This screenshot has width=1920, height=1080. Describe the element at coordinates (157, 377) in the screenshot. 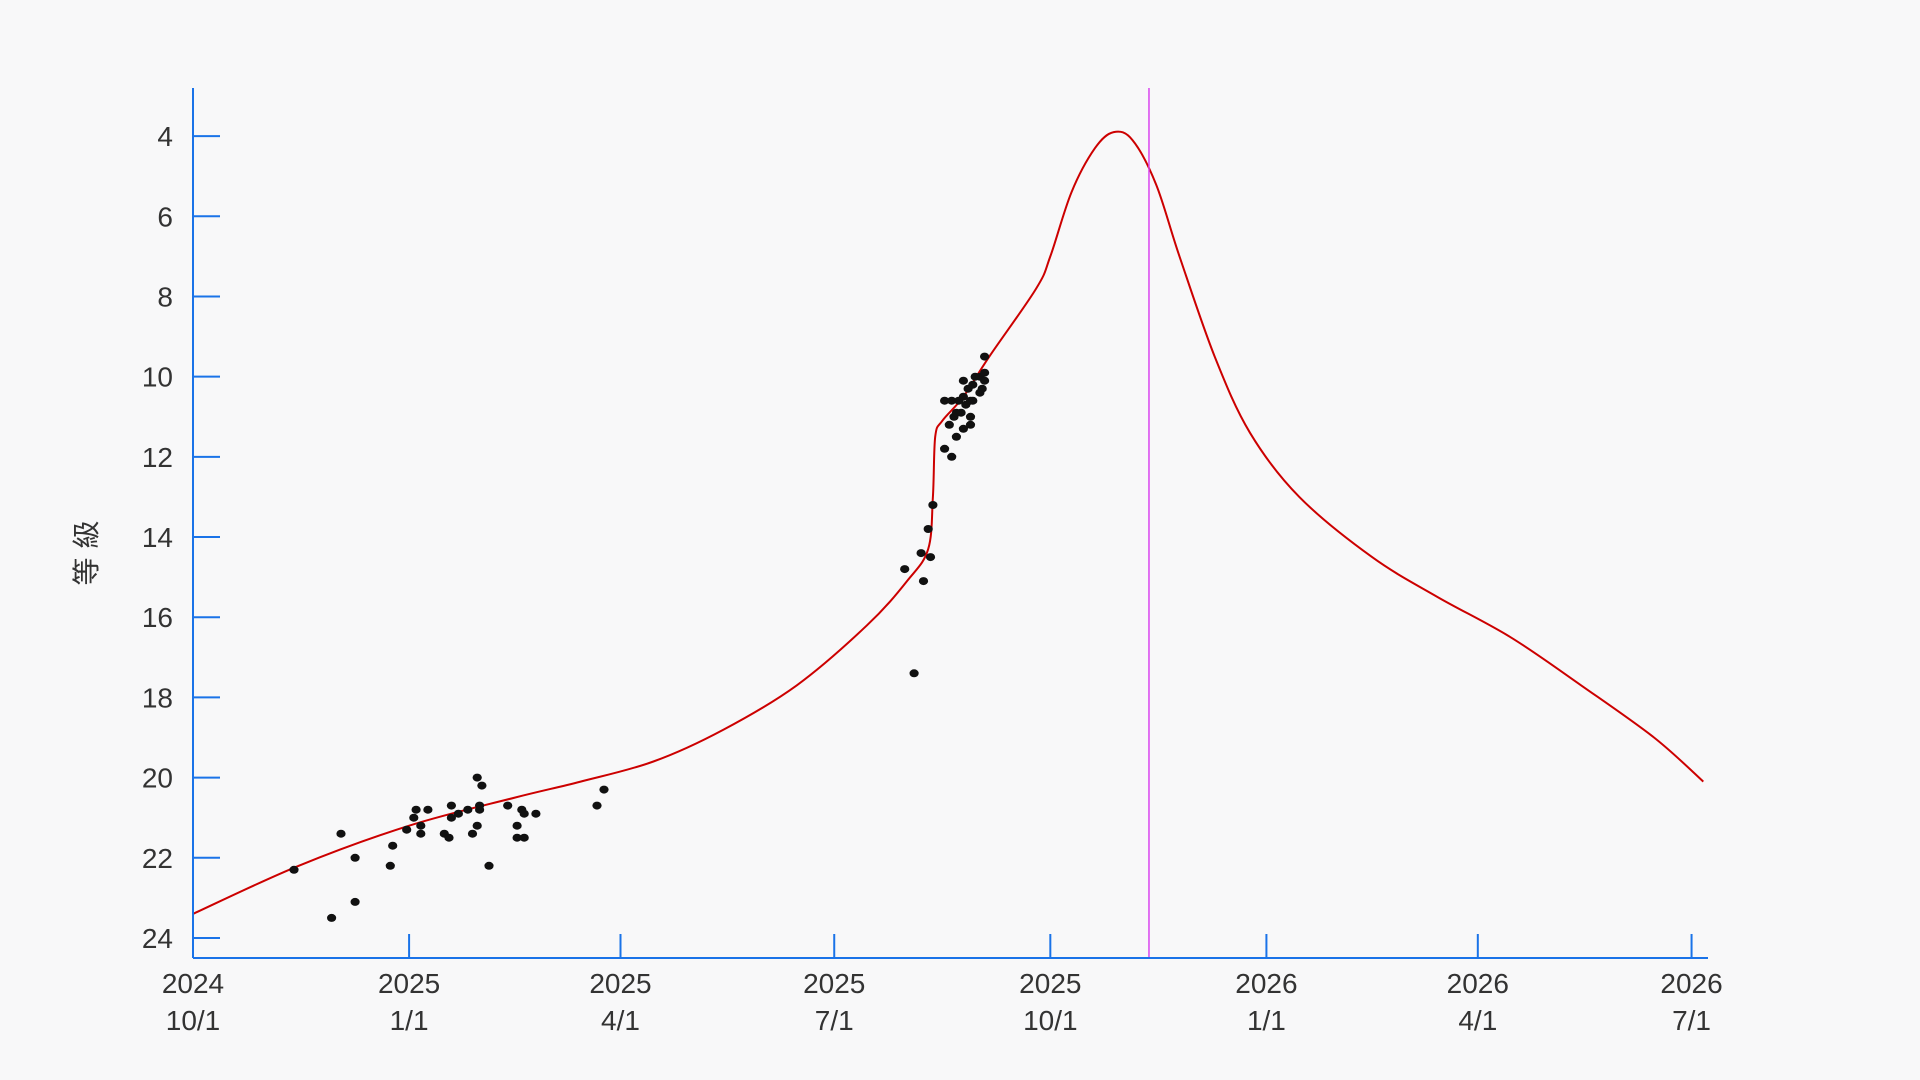

I see `y-tick-label: 10` at that location.